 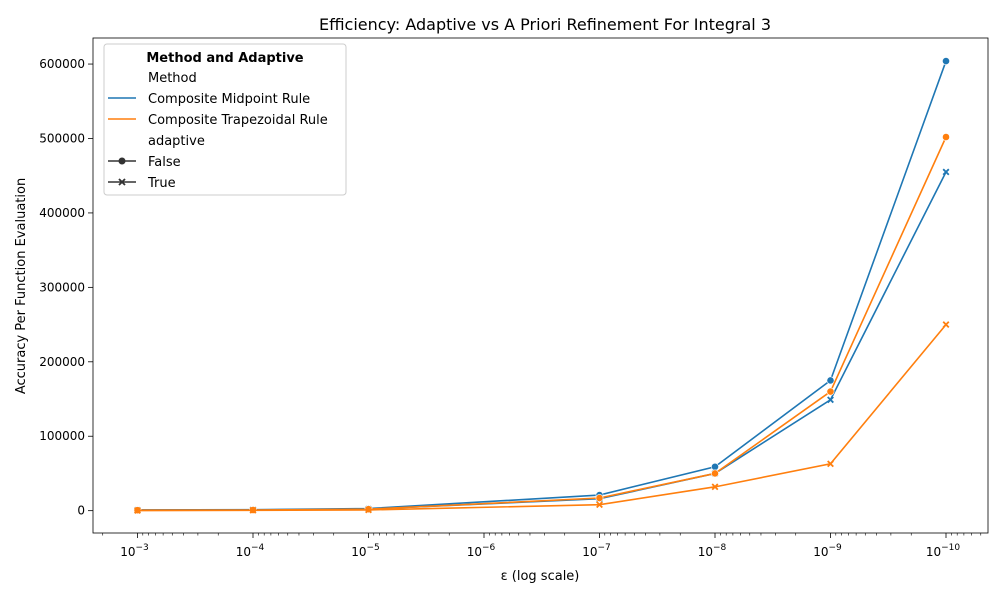 I want to click on y-axis-ticks: 0 100000 200000 300000 400000 500000 600000, so click(x=66, y=287).